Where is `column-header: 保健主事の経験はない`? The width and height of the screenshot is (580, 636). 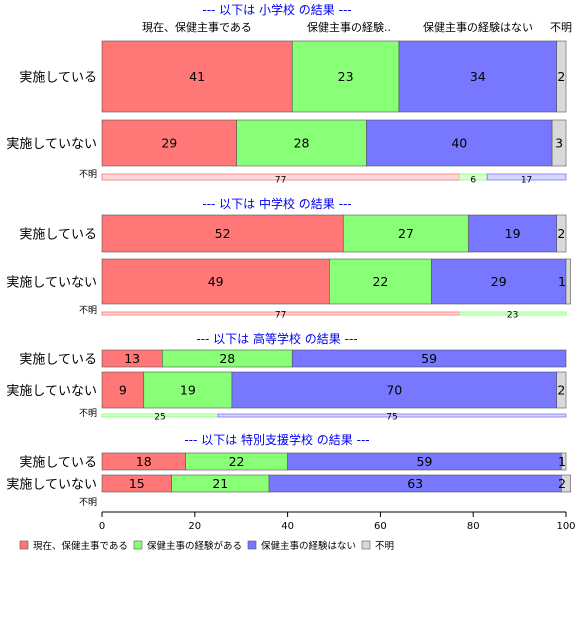
column-header: 保健主事の経験はない is located at coordinates (478, 27).